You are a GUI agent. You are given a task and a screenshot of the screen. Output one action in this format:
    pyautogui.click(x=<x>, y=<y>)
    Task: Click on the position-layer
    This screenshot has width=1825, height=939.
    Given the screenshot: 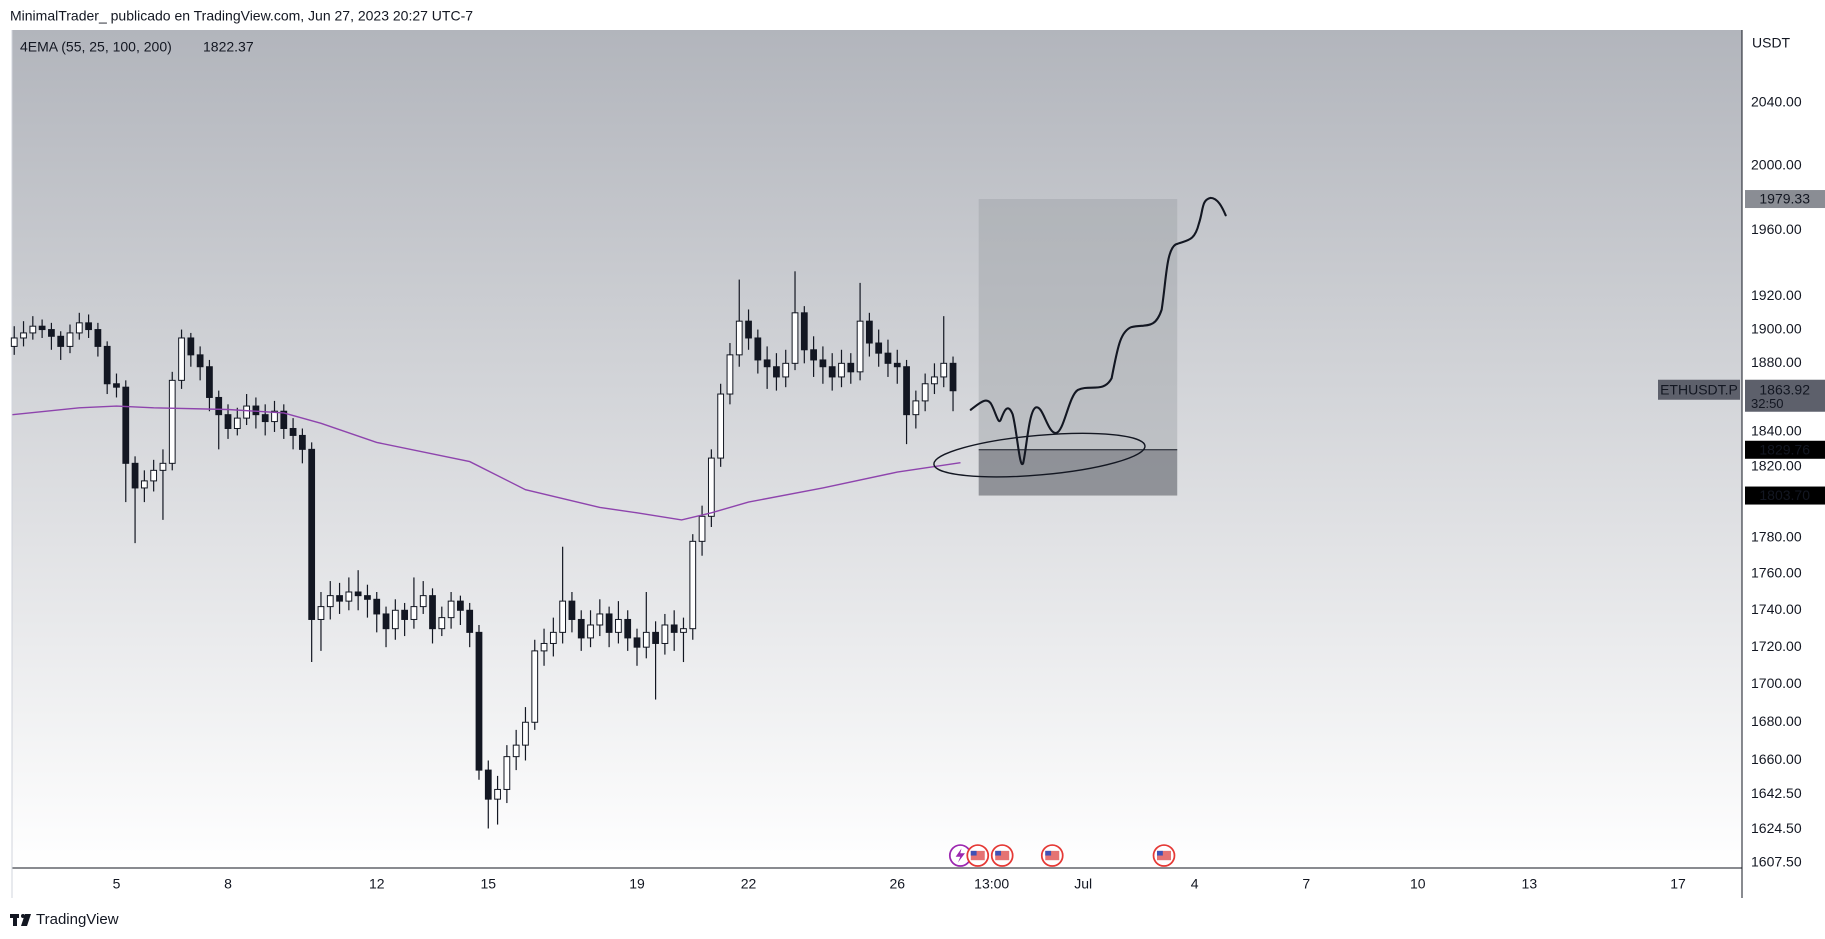 What is the action you would take?
    pyautogui.click(x=1078, y=347)
    